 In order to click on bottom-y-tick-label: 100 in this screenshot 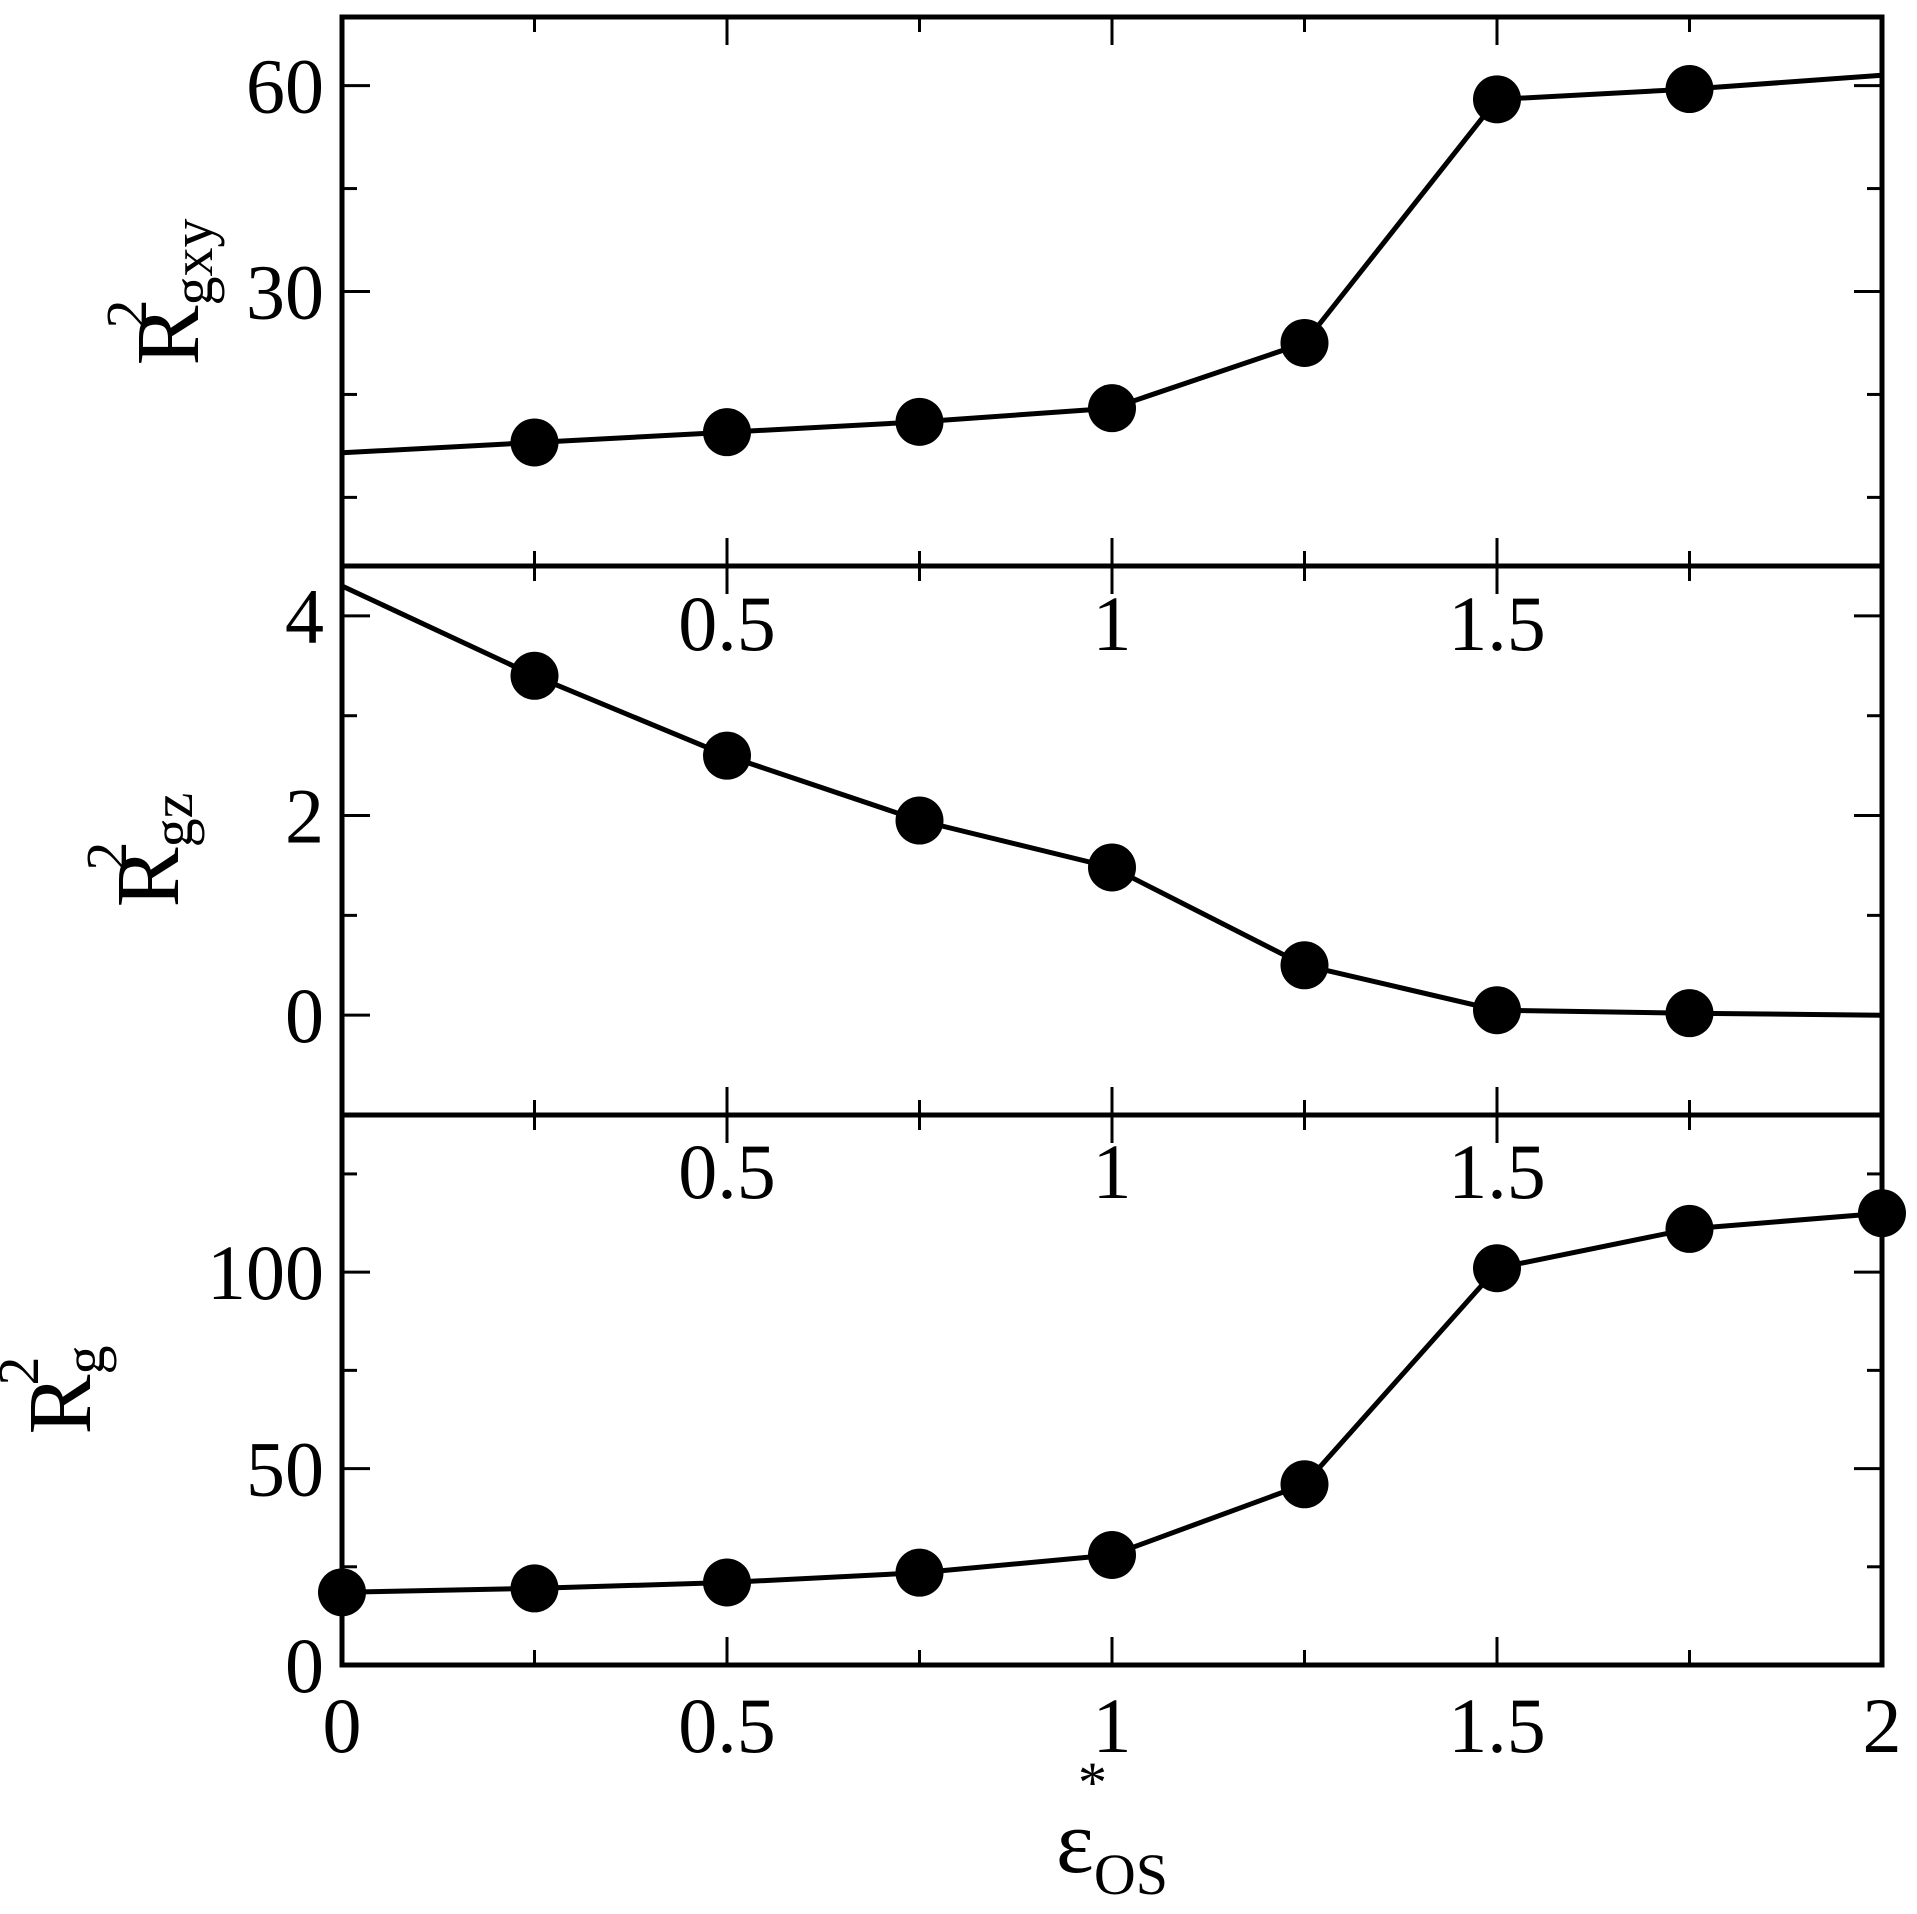, I will do `click(265, 1272)`.